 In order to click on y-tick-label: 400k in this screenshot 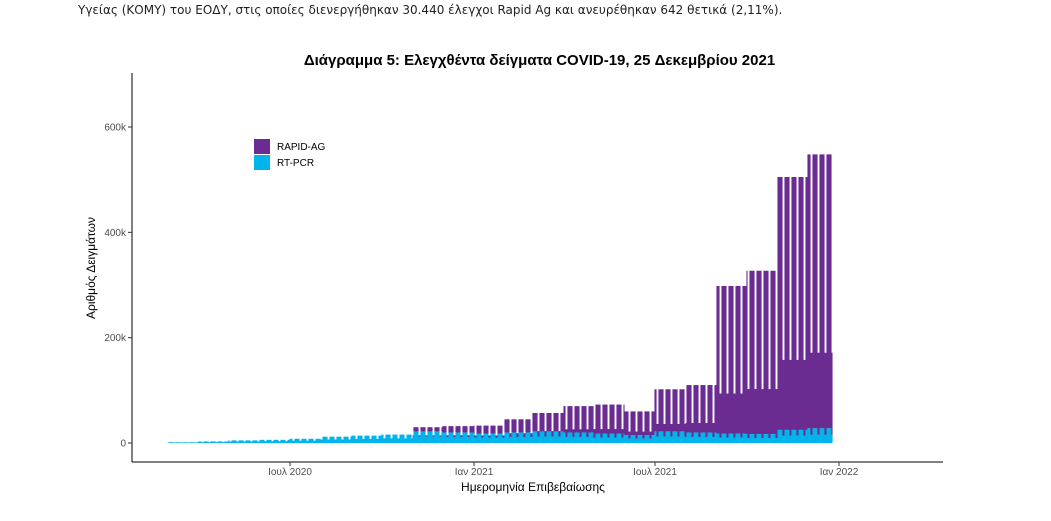, I will do `click(115, 233)`.